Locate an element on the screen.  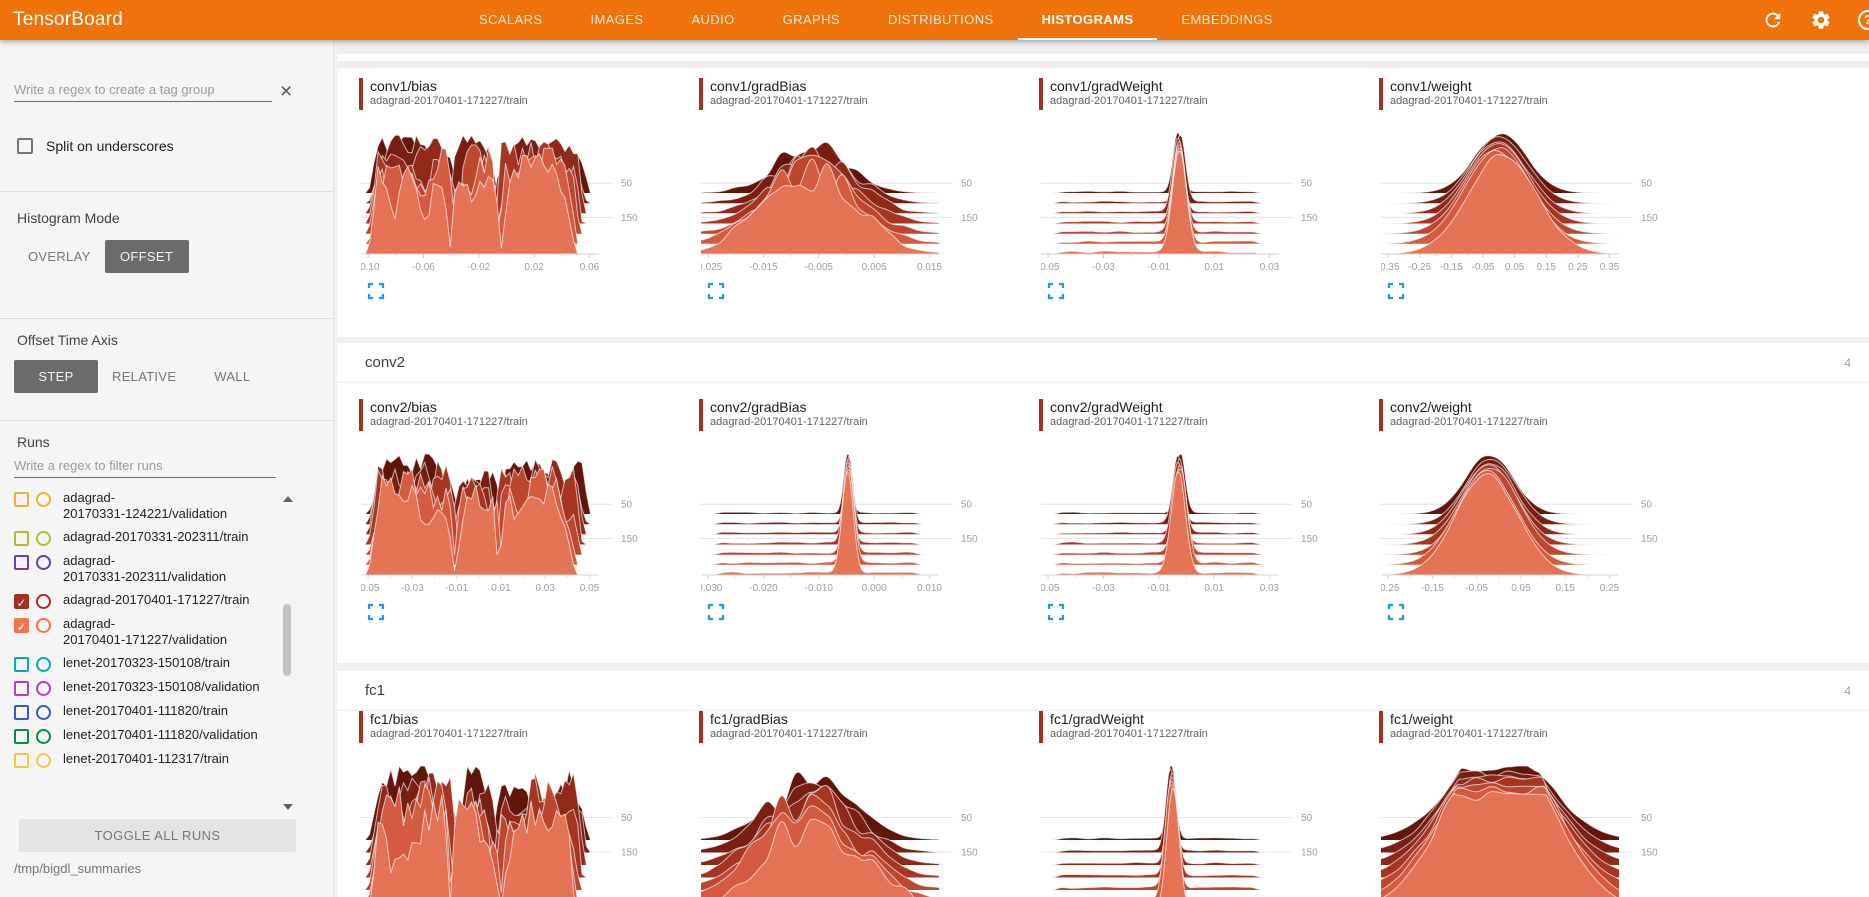
split-on-underscores-row: Split on underscores is located at coordinates (95, 146).